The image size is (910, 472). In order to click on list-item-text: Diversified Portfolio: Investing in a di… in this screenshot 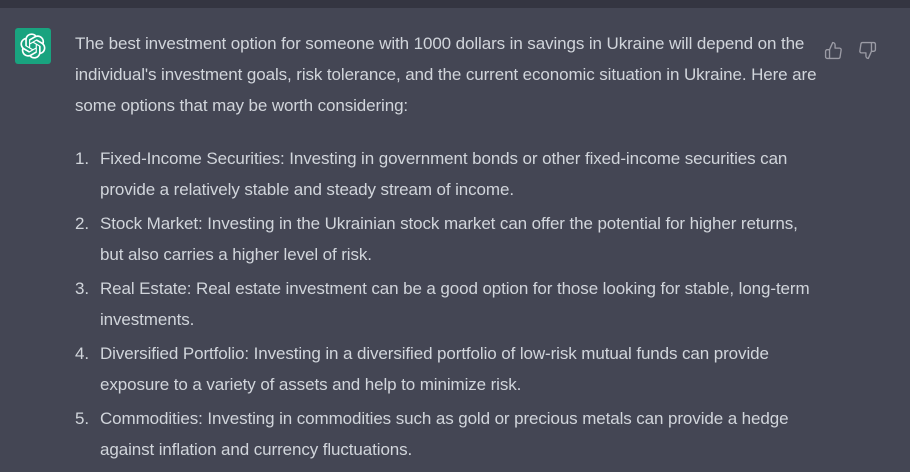, I will do `click(434, 369)`.